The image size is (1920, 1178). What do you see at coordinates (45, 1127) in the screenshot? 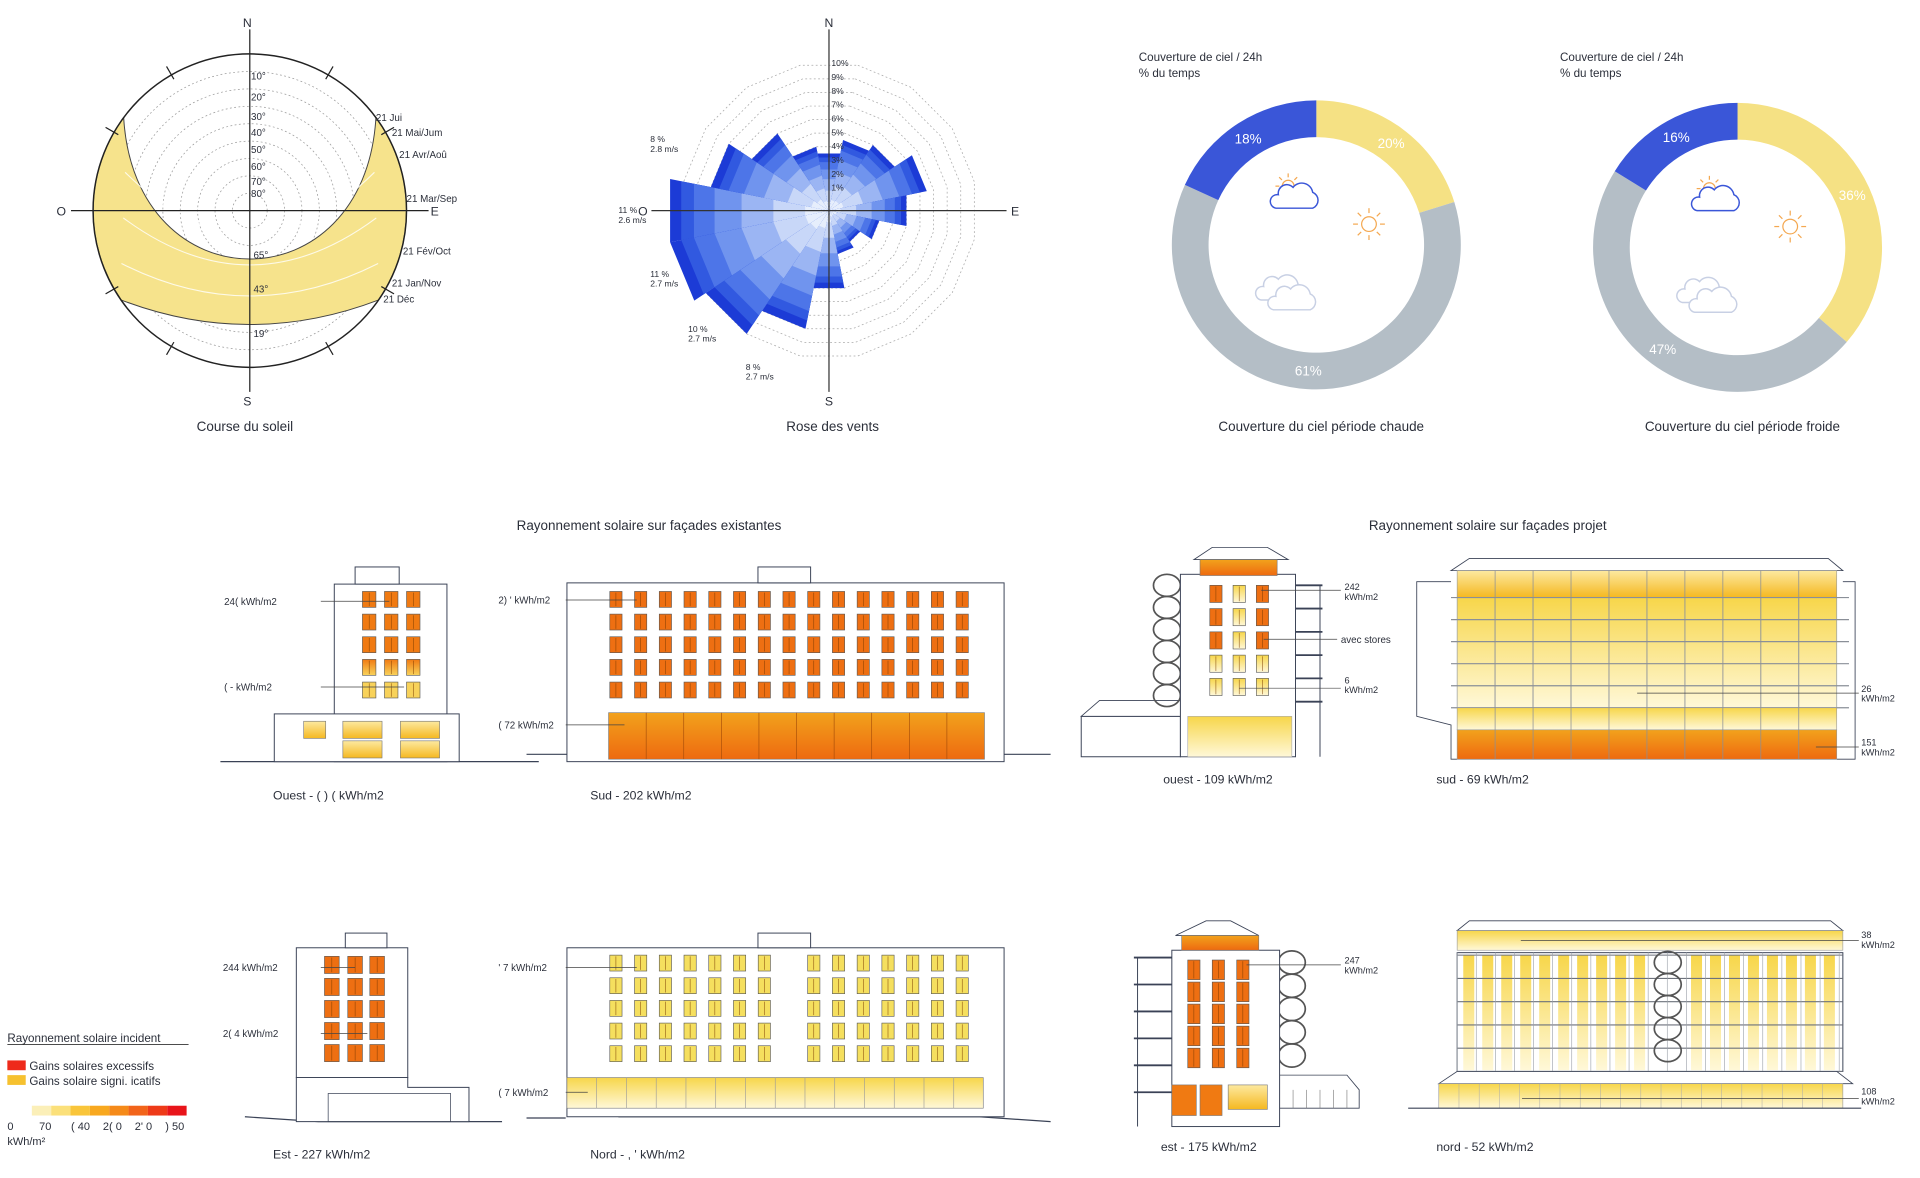
I see `scale-tick-label: 70` at bounding box center [45, 1127].